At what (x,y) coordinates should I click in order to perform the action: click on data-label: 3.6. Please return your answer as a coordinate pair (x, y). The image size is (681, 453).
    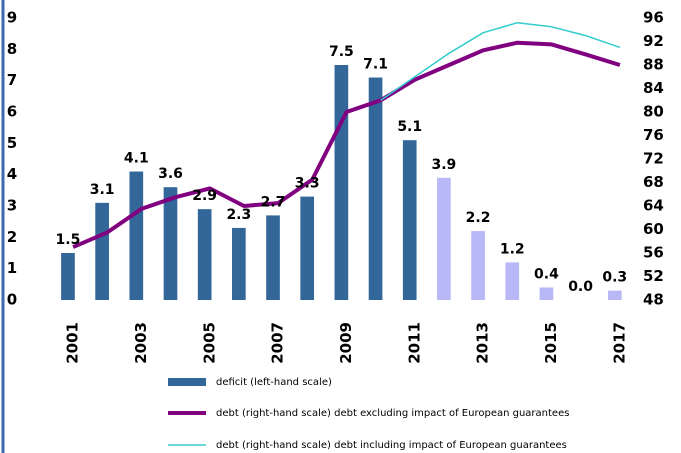
    Looking at the image, I should click on (170, 174).